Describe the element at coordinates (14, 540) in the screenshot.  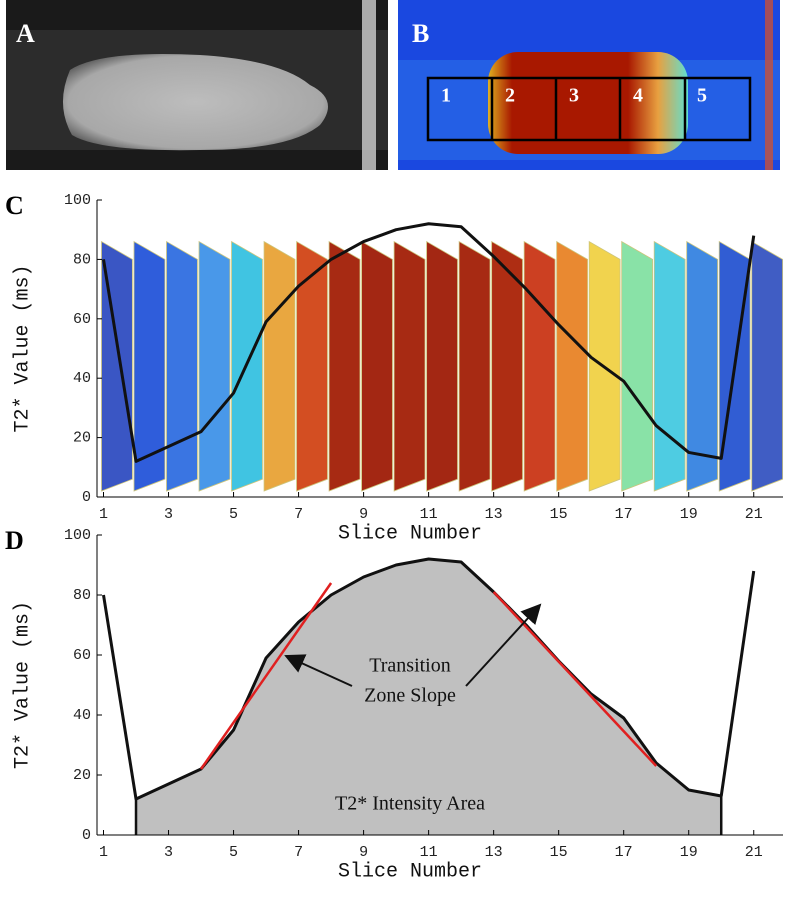
I see `panel-label: D` at that location.